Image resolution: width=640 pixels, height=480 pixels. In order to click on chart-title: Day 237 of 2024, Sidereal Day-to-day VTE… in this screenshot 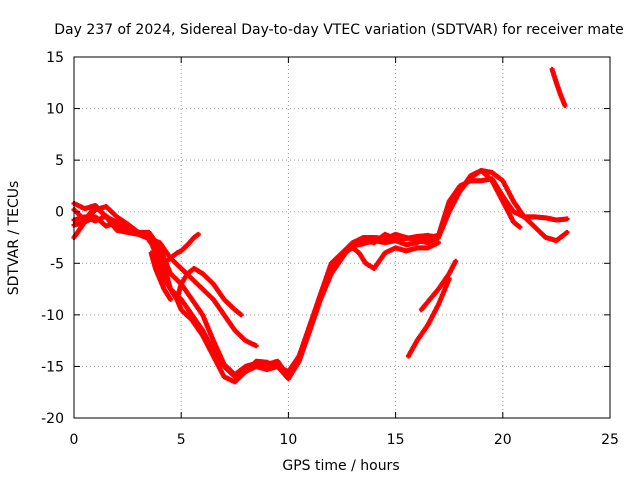, I will do `click(339, 30)`.